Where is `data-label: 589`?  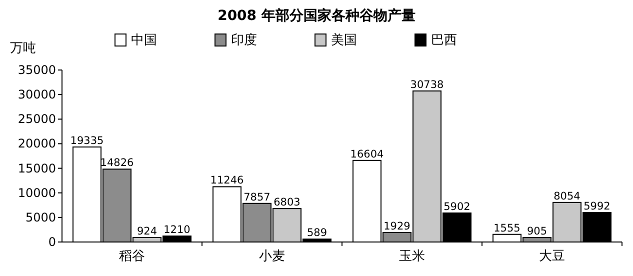 data-label: 589 is located at coordinates (317, 233).